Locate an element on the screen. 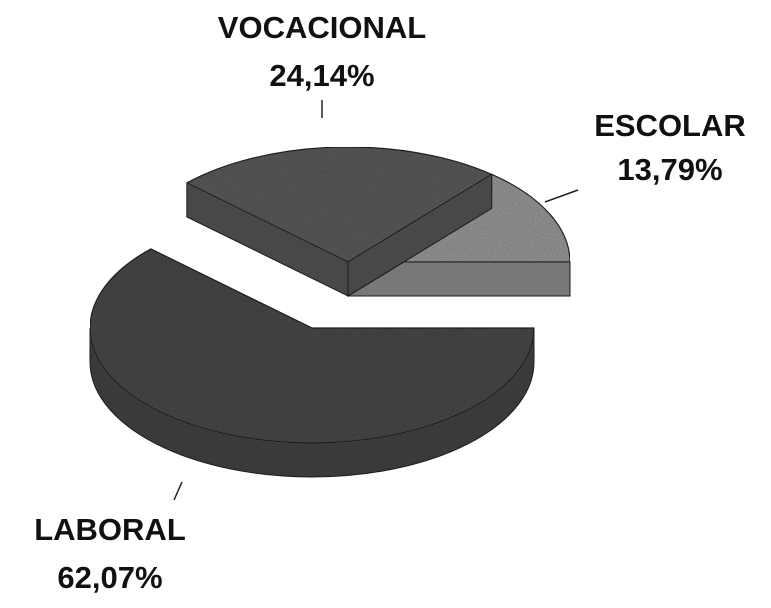  slice-name: VOCACIONAL is located at coordinates (322, 27).